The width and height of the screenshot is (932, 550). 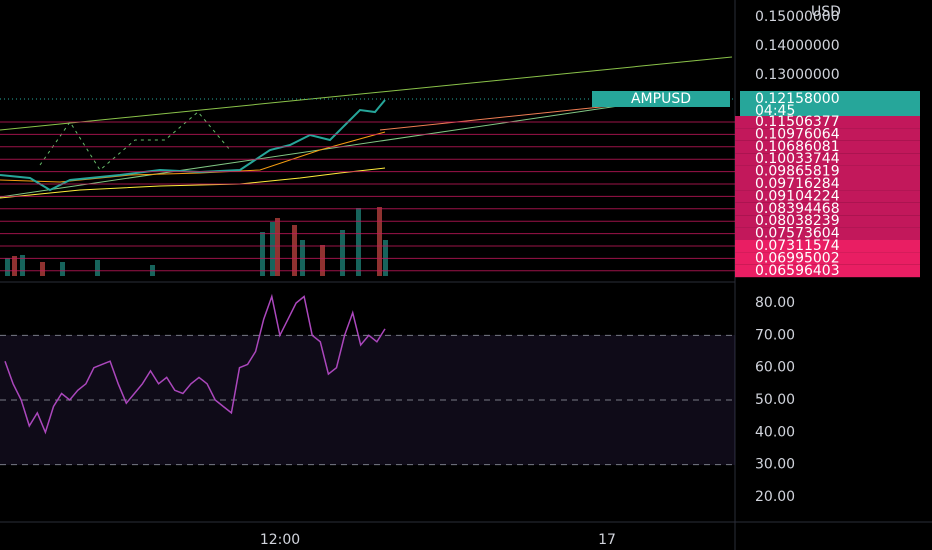 I want to click on rsi-axis-label: 40.00, so click(x=775, y=432).